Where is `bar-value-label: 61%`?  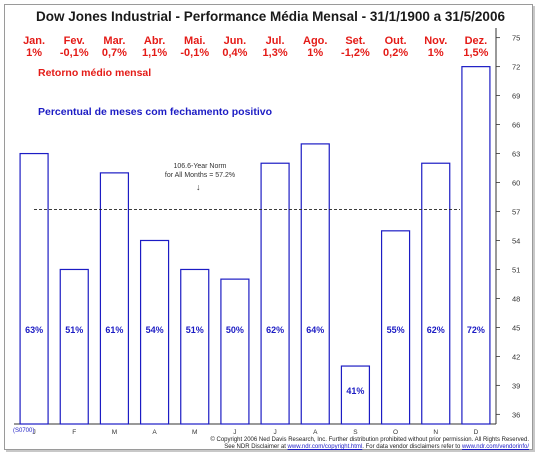
bar-value-label: 61% is located at coordinates (114, 330).